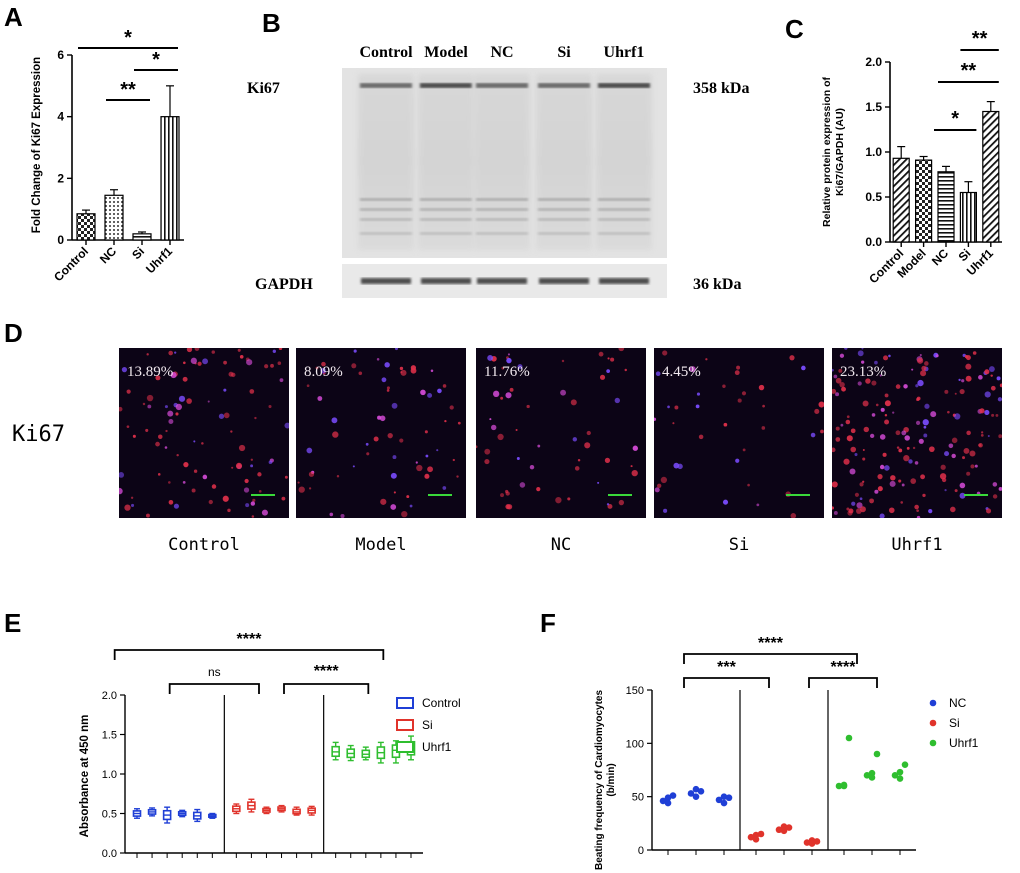 This screenshot has height=873, width=1020. What do you see at coordinates (980, 39) in the screenshot?
I see `panel-c-significance-label: **` at bounding box center [980, 39].